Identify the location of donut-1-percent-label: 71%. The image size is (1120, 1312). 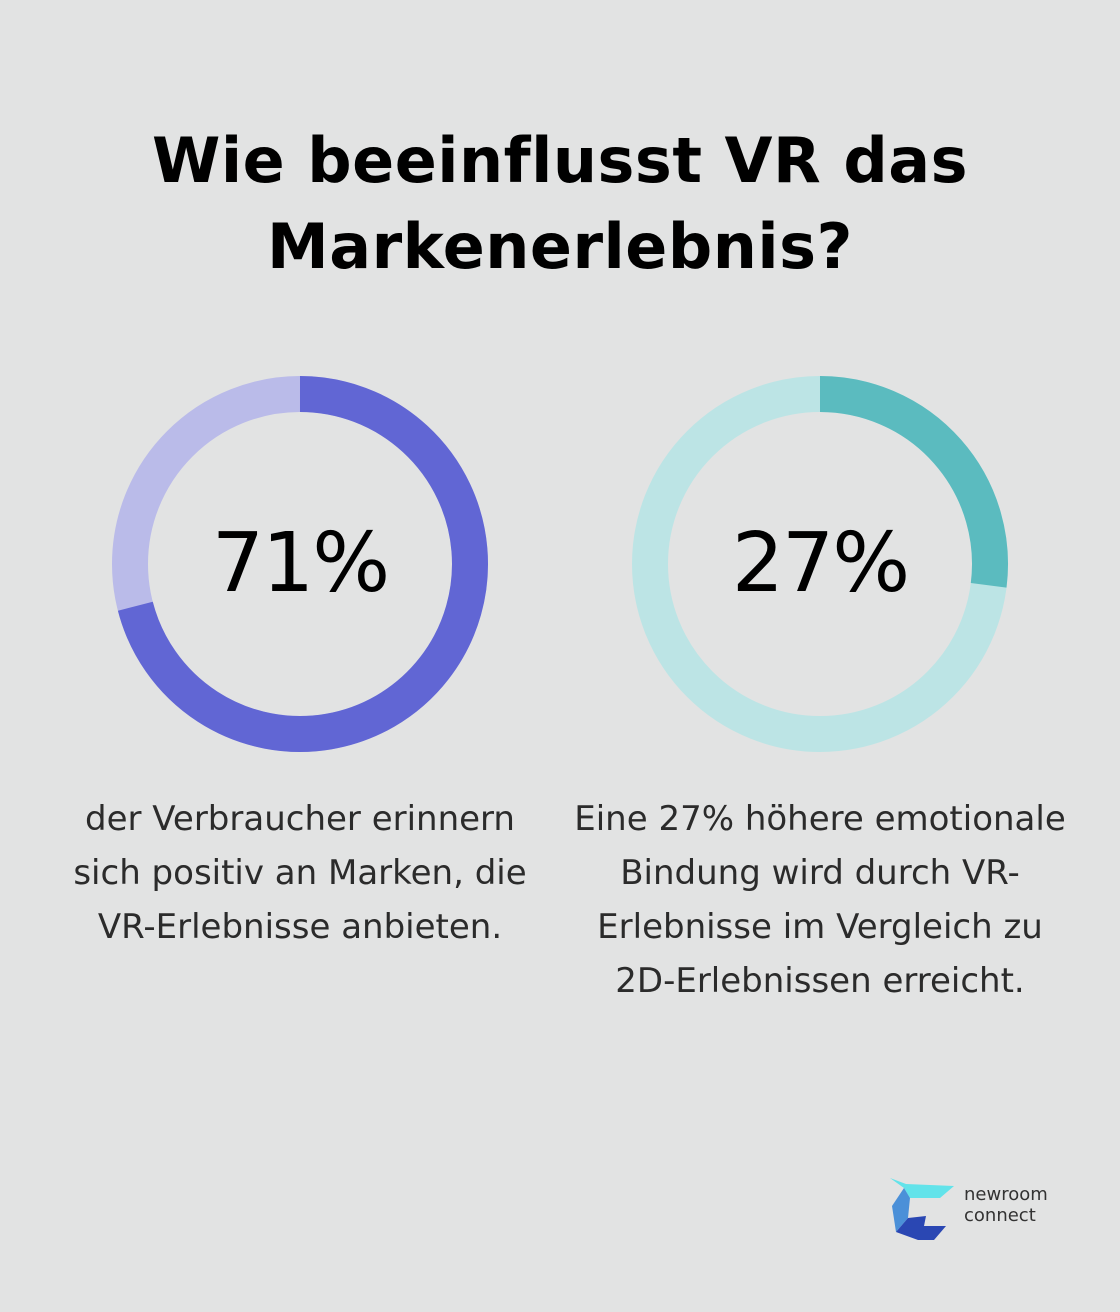
(300, 563).